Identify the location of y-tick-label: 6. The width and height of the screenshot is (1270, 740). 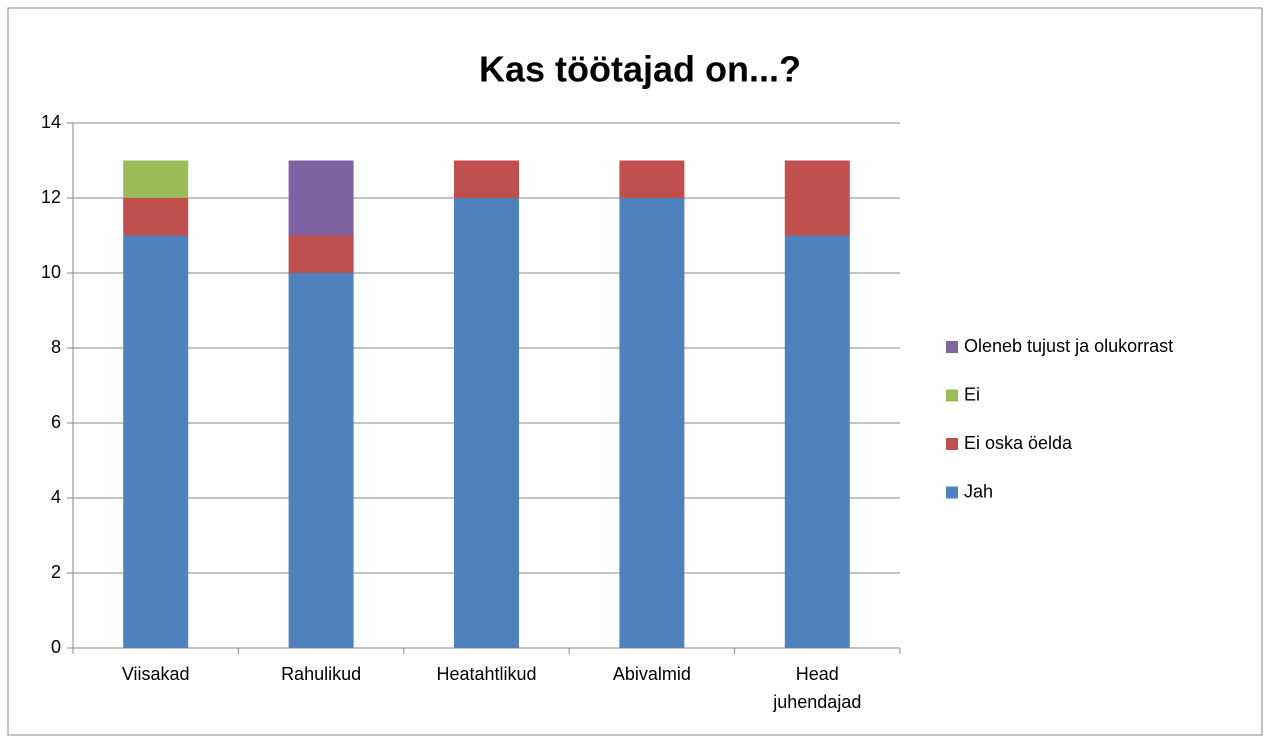
(56, 422).